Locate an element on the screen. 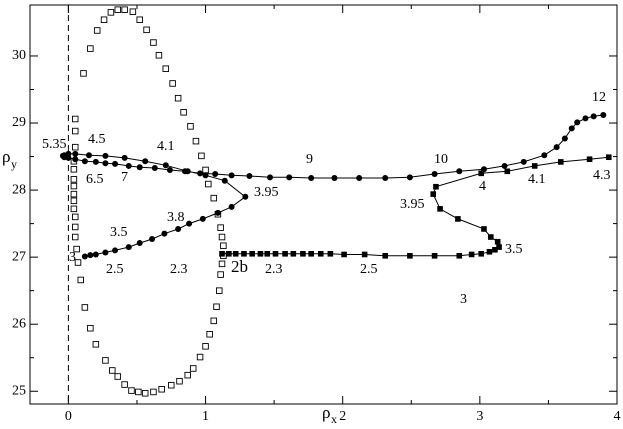  y-tick-label: 26 is located at coordinates (19, 323).